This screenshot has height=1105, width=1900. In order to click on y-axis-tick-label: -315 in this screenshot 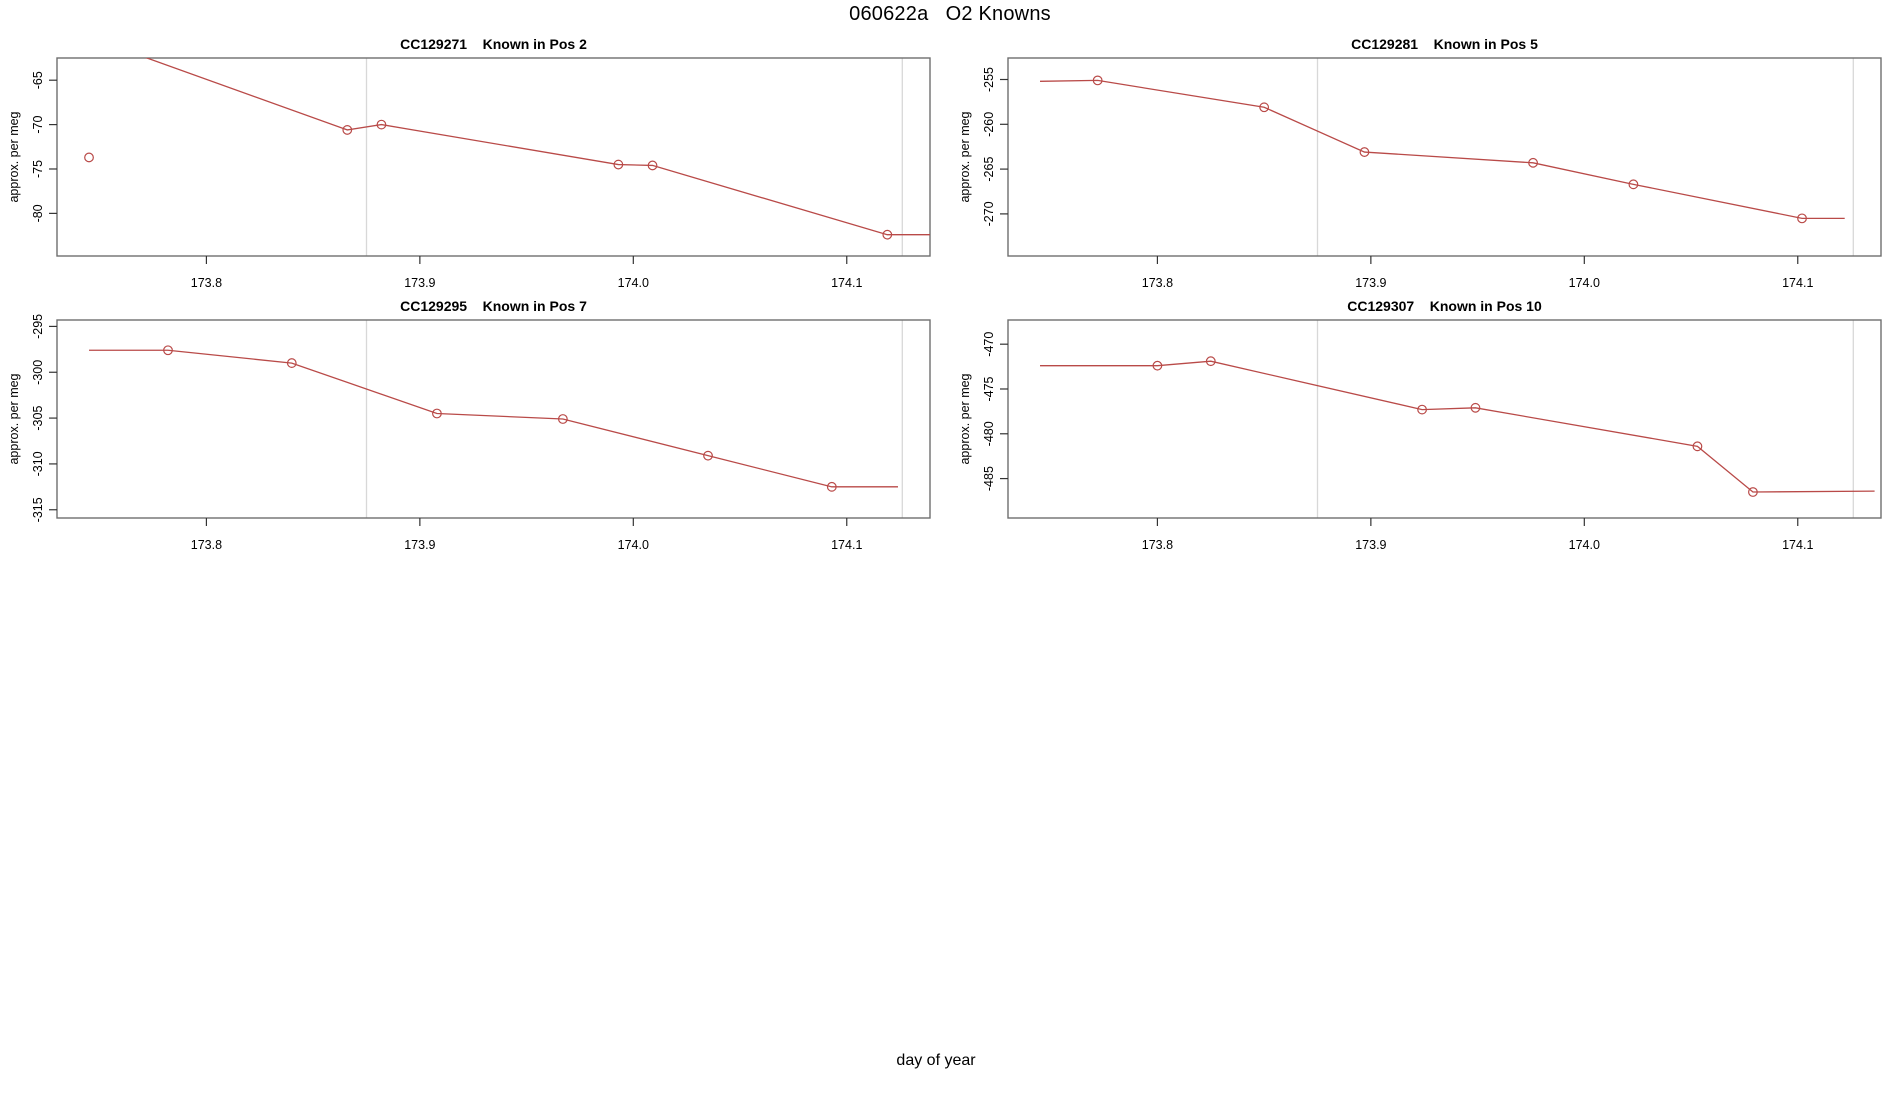, I will do `click(38, 509)`.